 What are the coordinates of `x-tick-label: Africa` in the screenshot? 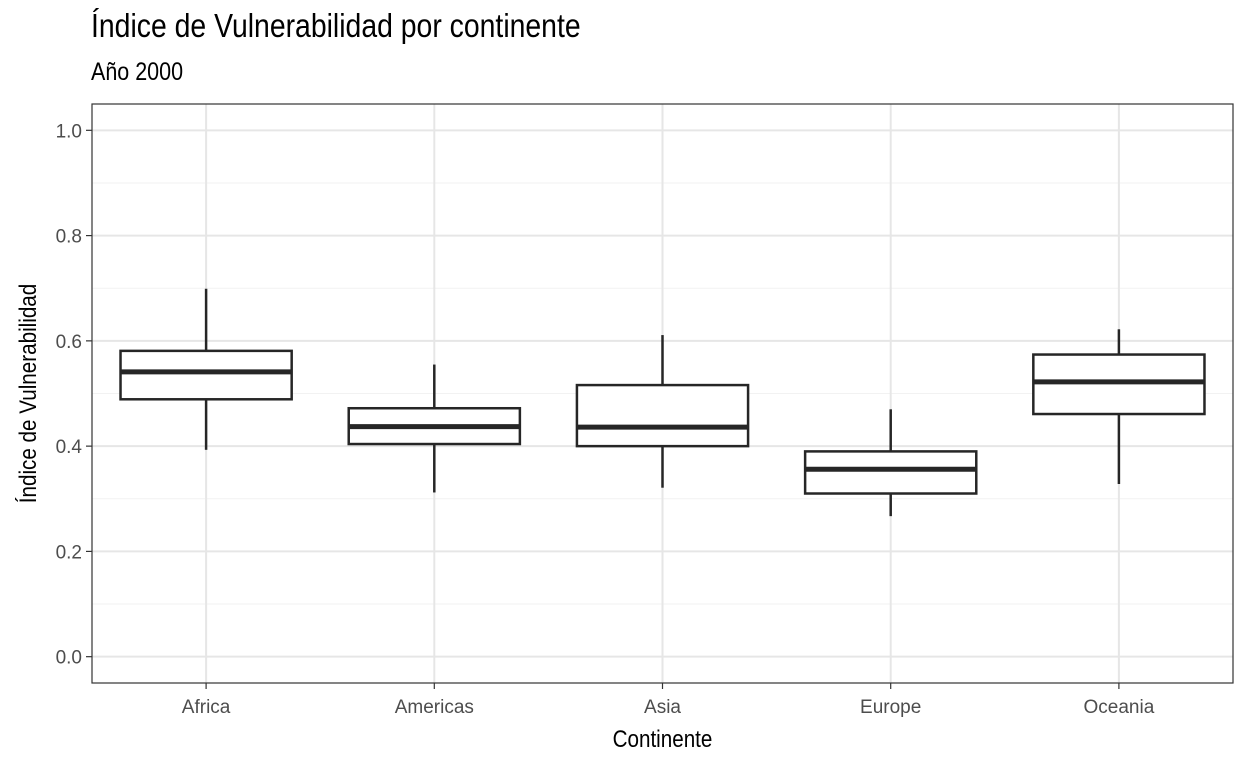 It's located at (206, 707).